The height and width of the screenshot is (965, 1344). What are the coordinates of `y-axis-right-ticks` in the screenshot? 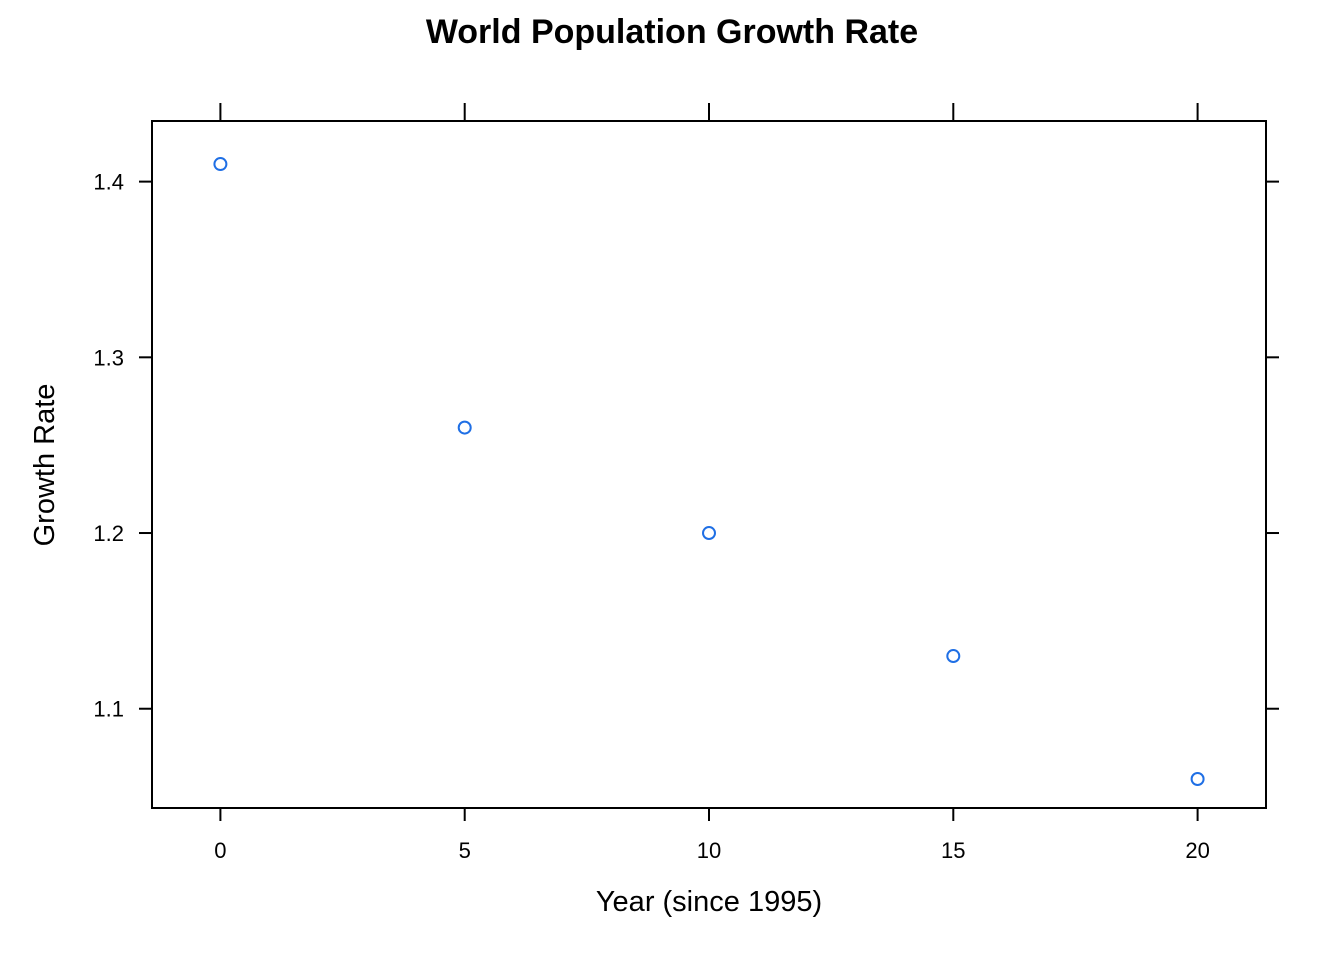 It's located at (1272, 445).